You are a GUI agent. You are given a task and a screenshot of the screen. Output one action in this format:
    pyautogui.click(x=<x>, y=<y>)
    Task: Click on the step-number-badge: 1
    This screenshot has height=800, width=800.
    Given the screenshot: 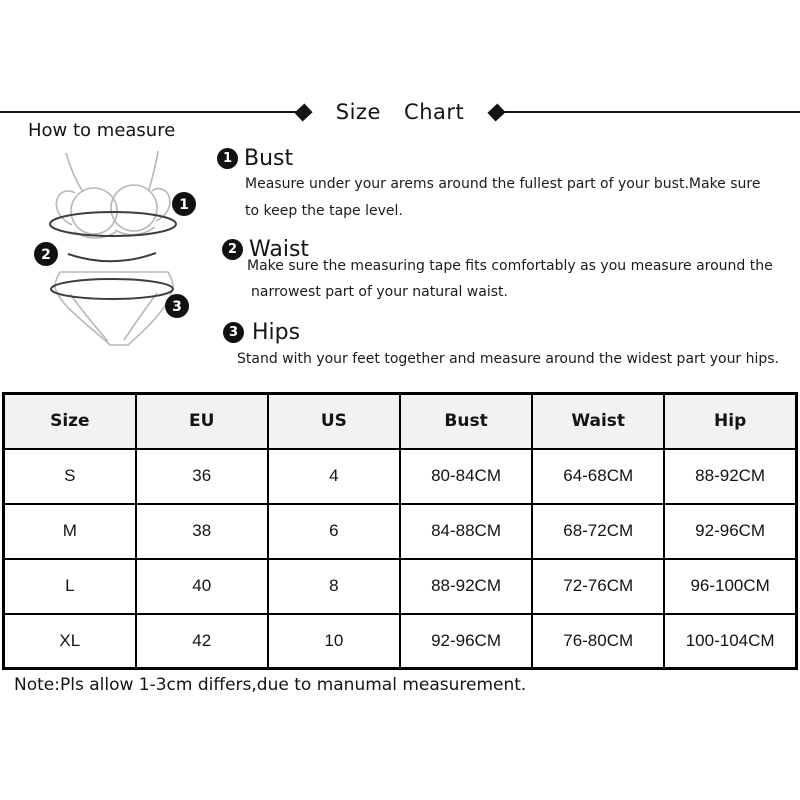 What is the action you would take?
    pyautogui.click(x=227, y=158)
    